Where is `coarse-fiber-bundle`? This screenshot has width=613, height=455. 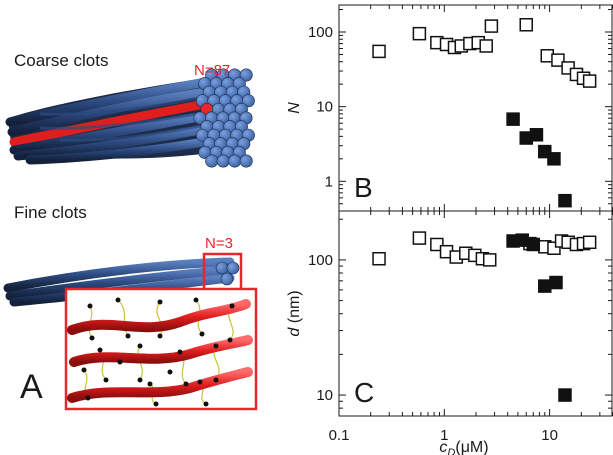 coarse-fiber-bundle is located at coordinates (130, 118).